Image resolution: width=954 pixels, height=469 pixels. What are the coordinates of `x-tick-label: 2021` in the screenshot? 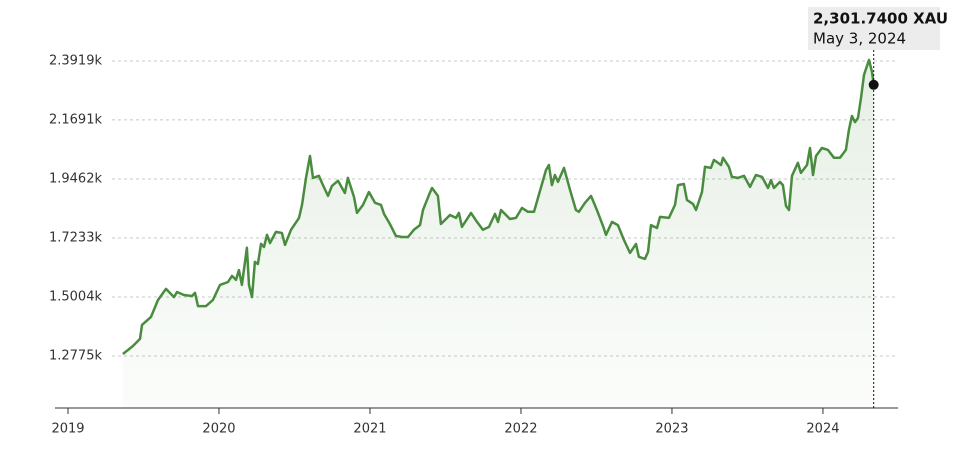 It's located at (369, 429).